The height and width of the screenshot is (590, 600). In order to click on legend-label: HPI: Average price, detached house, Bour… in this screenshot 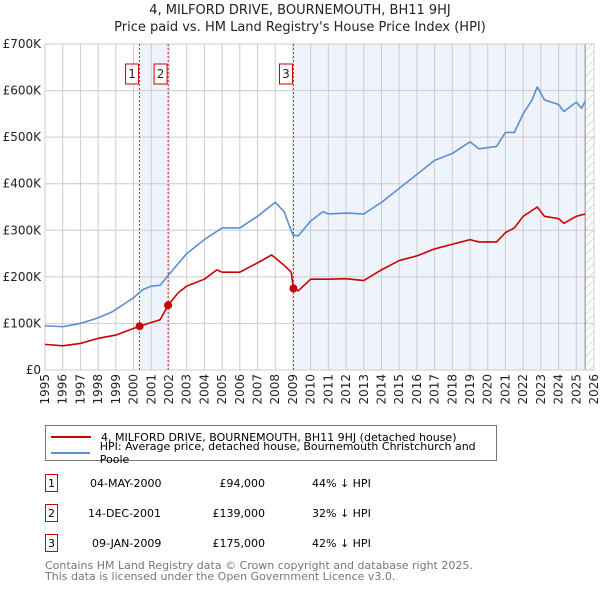, I will do `click(287, 453)`.